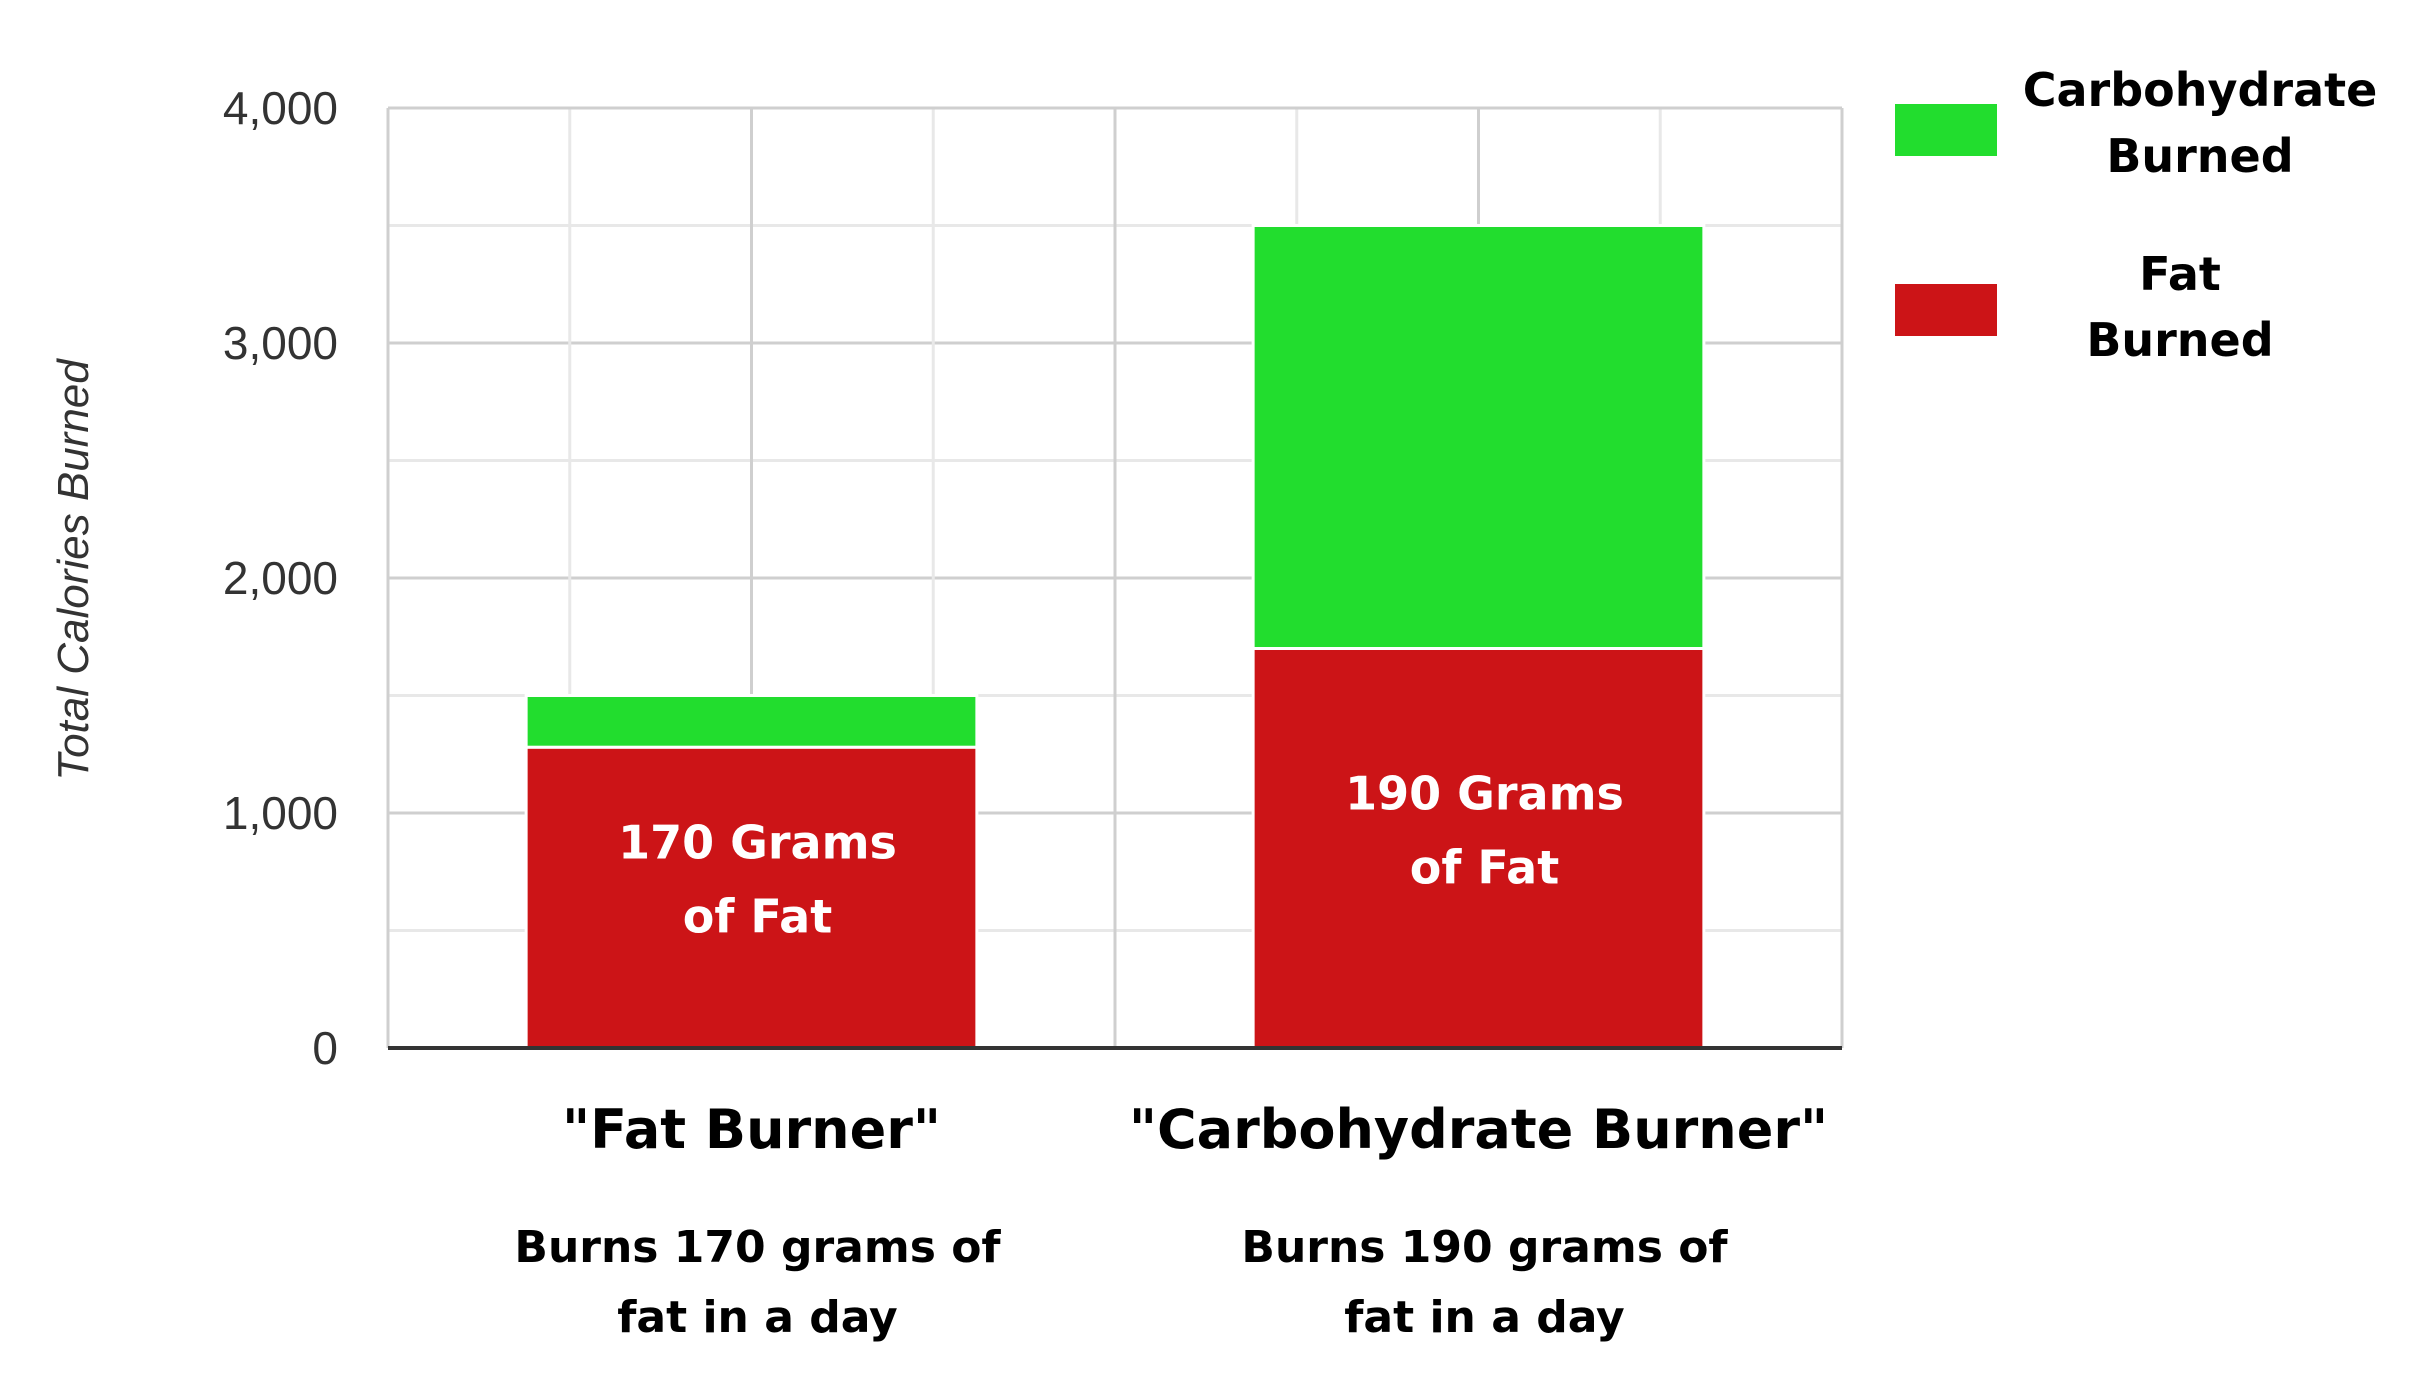  I want to click on legend-swatch-fat, so click(1946, 310).